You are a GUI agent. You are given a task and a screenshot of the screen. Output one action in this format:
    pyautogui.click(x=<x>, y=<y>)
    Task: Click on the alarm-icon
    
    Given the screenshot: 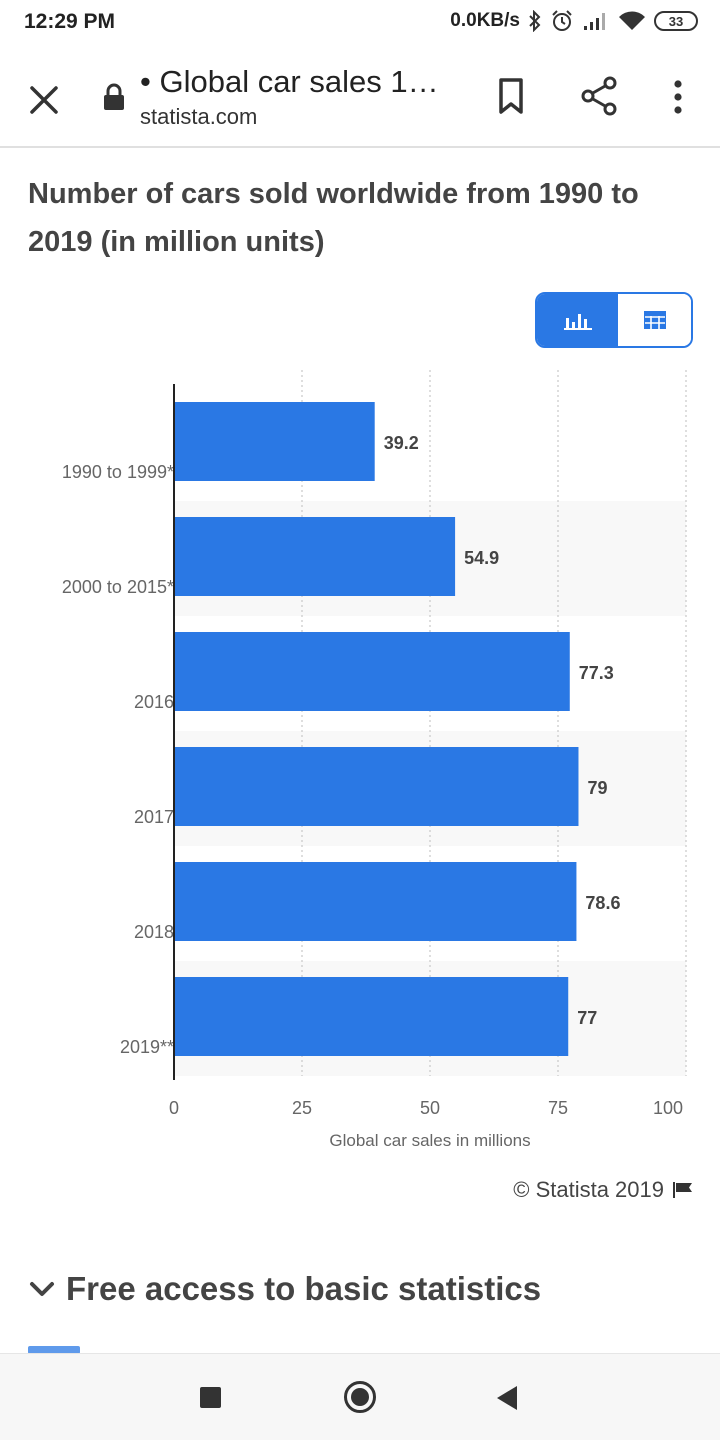 What is the action you would take?
    pyautogui.click(x=562, y=20)
    